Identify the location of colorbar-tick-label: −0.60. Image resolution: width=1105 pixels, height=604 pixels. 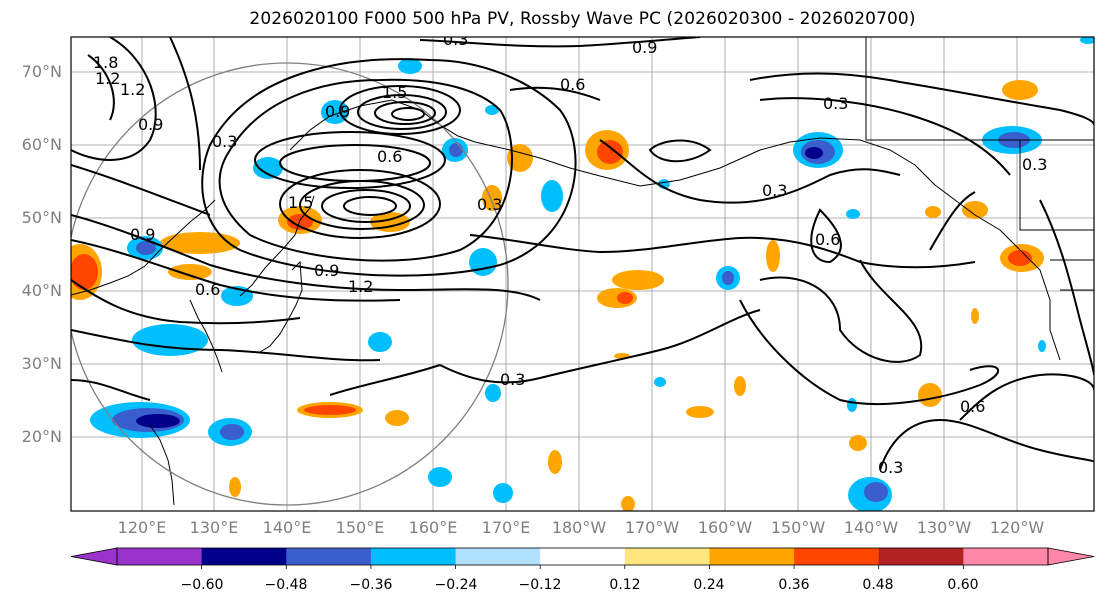
(202, 585).